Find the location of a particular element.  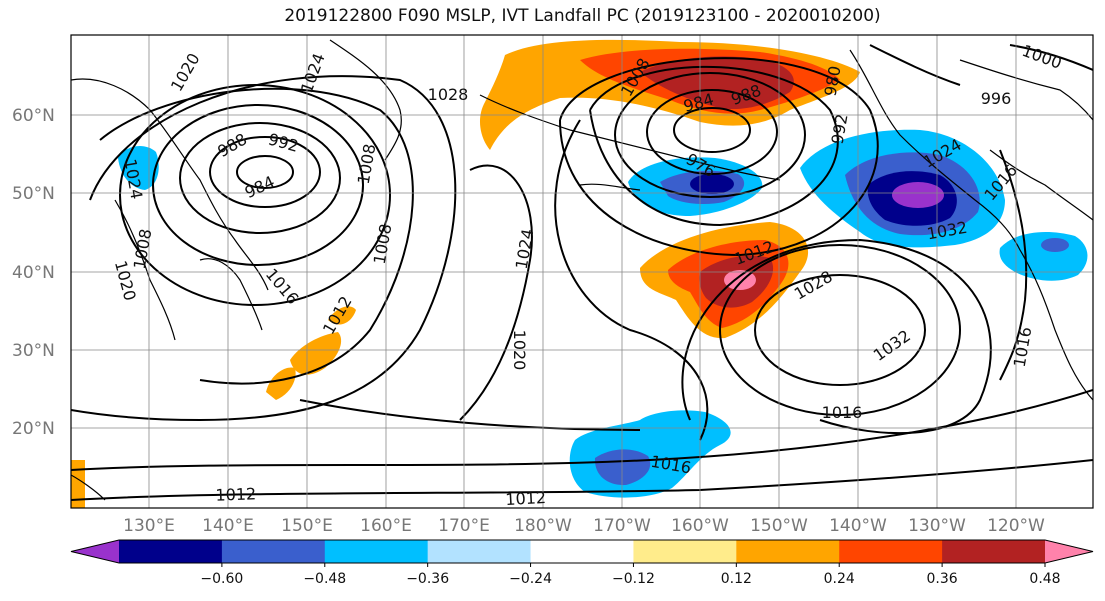

colorbar-tick-label: 0.36 is located at coordinates (942, 579).